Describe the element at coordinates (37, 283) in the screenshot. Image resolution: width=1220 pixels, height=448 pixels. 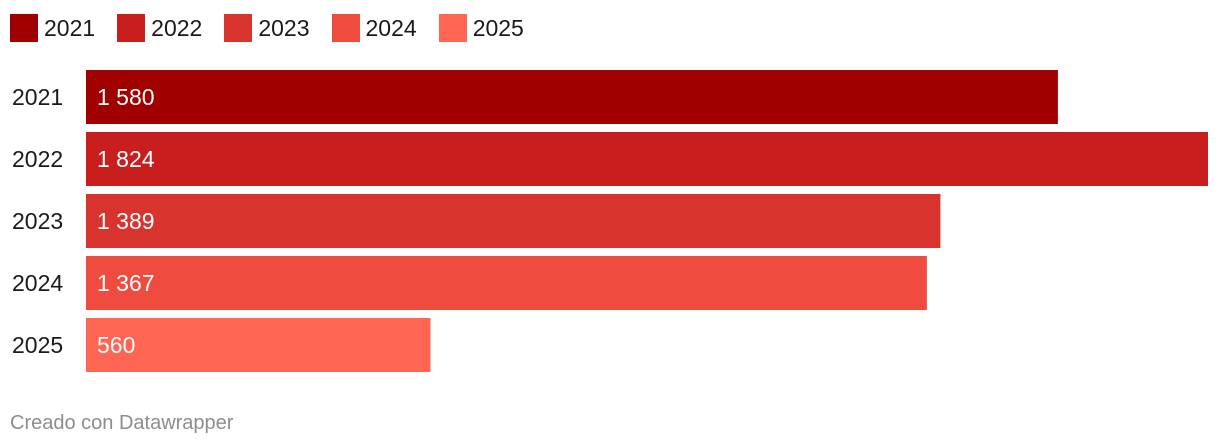
I see `category-label-2024: 2024` at that location.